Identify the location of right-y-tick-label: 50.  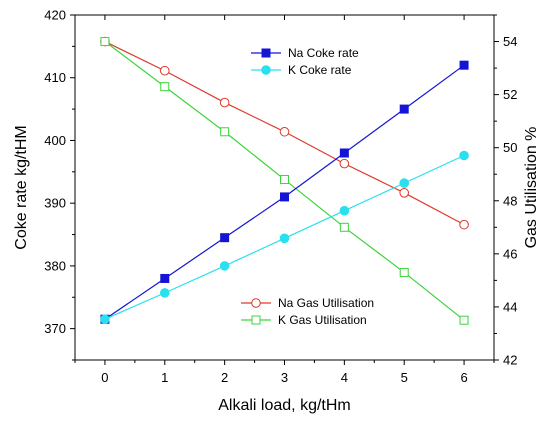
(510, 147).